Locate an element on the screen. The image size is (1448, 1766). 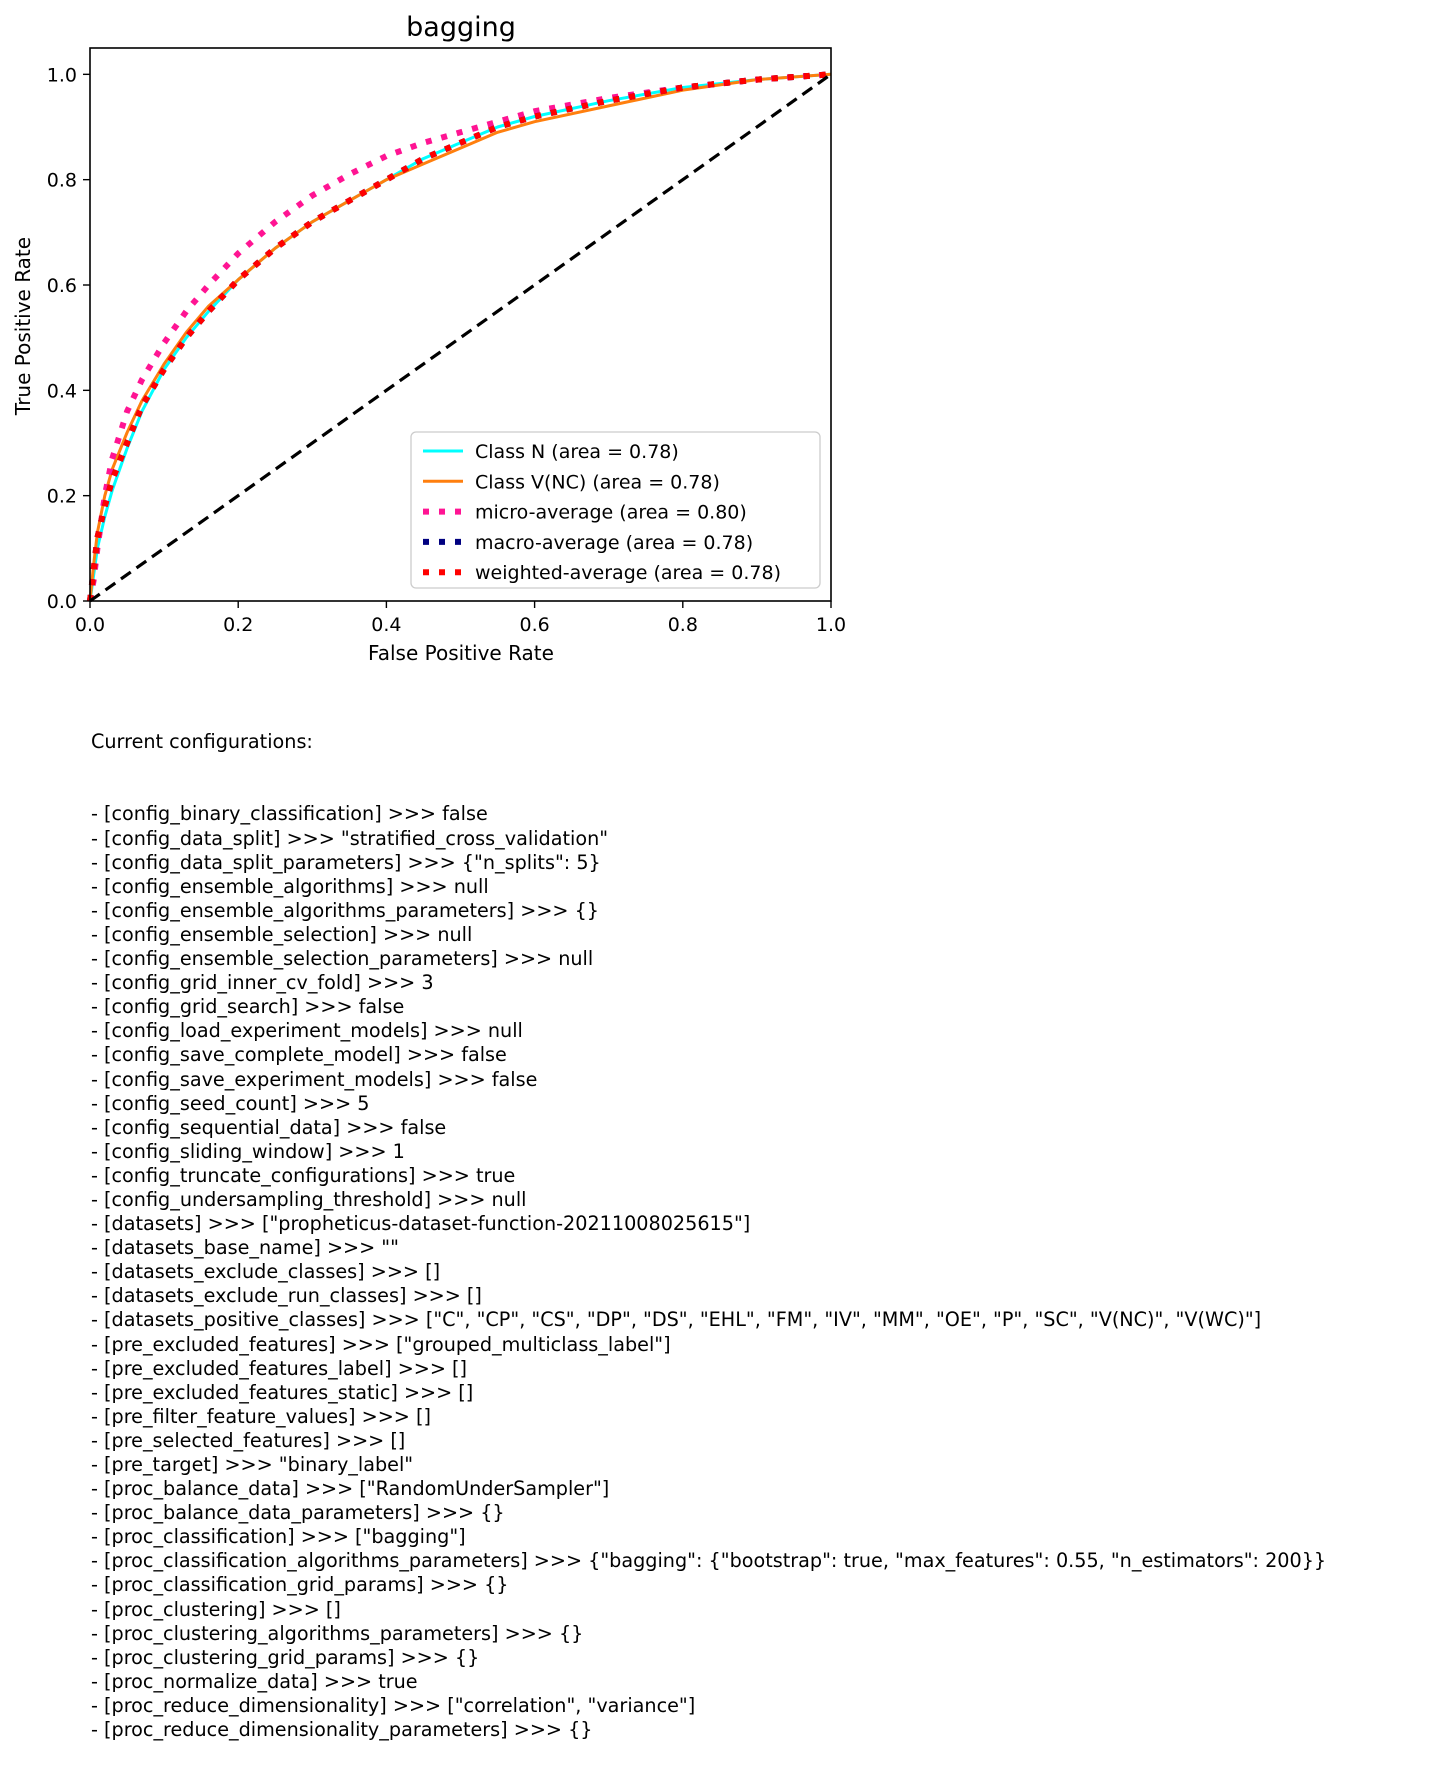
config-line: - [proc_normalize_data] >>> true is located at coordinates (254, 1681).